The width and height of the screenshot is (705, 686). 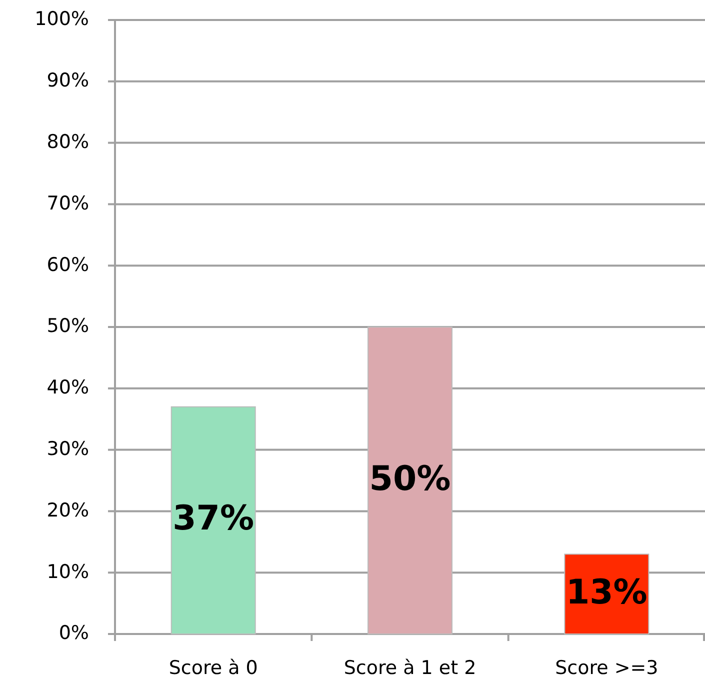 I want to click on x-tick-label: Score à 0, so click(x=213, y=668).